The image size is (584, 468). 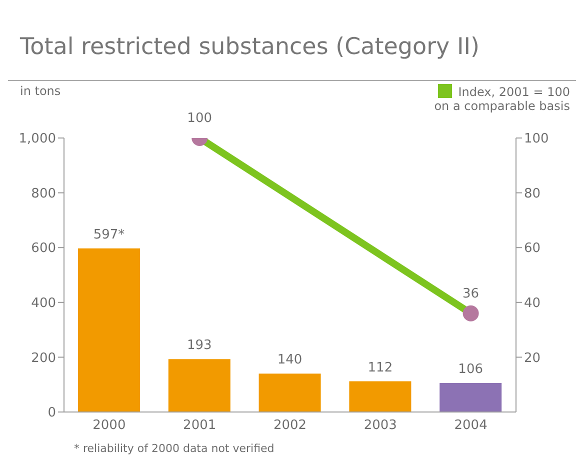 What do you see at coordinates (109, 234) in the screenshot?
I see `data-label: 597*` at bounding box center [109, 234].